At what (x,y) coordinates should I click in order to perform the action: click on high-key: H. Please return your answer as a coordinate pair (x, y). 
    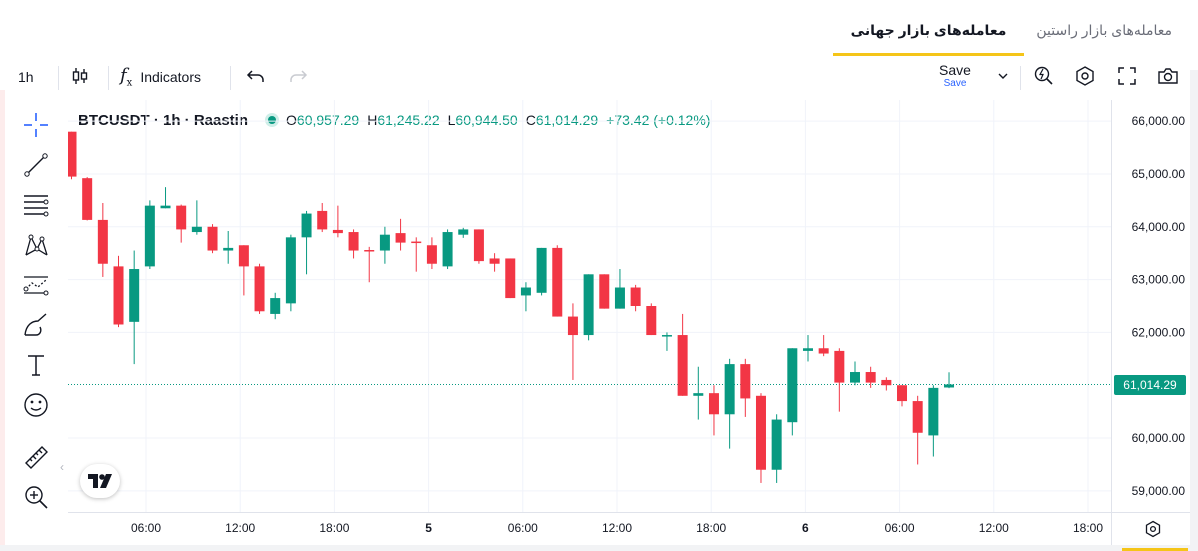
    Looking at the image, I should click on (372, 120).